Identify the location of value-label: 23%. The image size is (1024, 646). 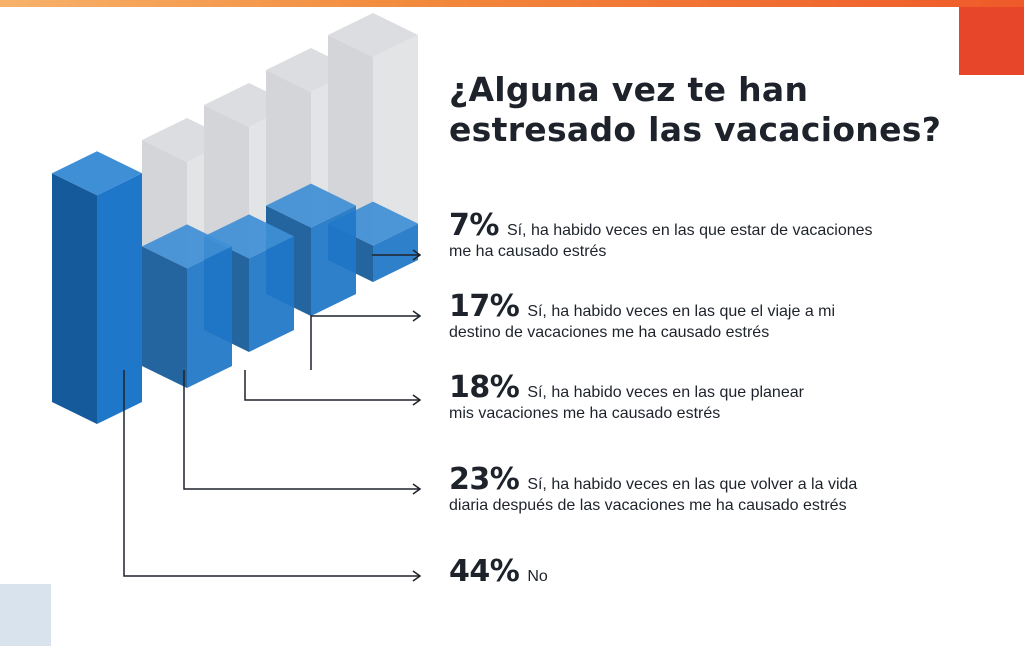
(484, 479).